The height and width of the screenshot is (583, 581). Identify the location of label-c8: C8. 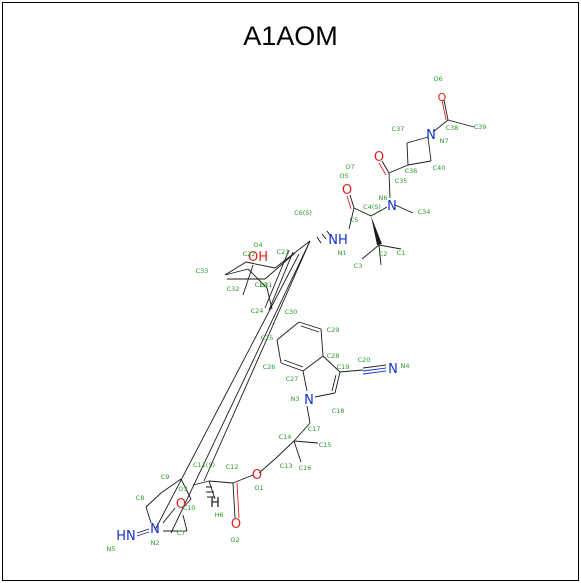
(140, 498).